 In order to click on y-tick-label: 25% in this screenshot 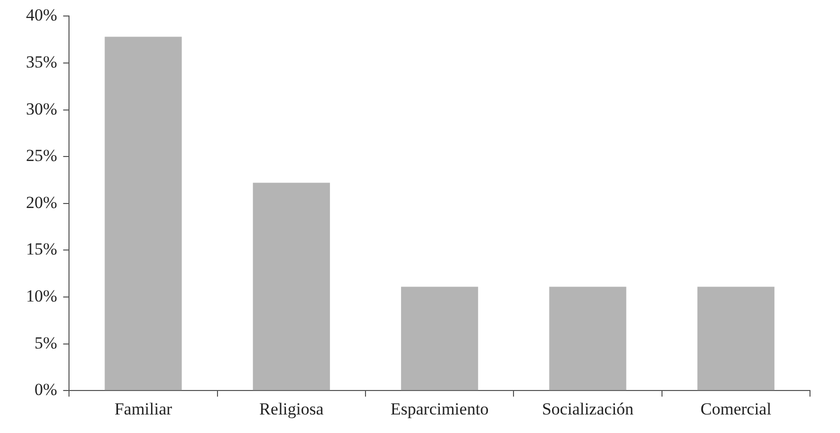, I will do `click(42, 156)`.